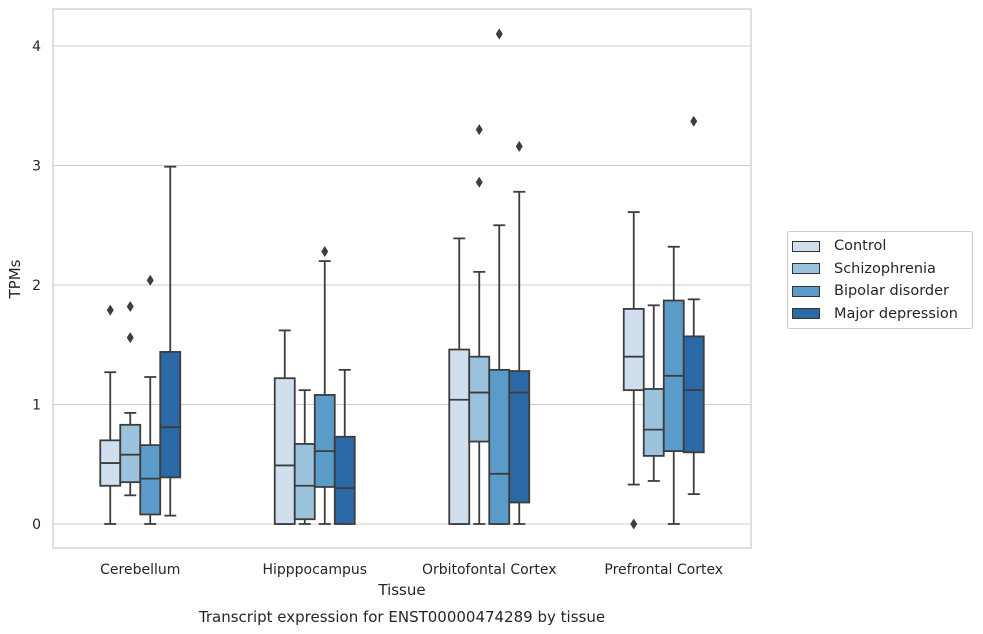 The height and width of the screenshot is (634, 983). I want to click on x-tick-label: Orbitofontal Cortex, so click(489, 570).